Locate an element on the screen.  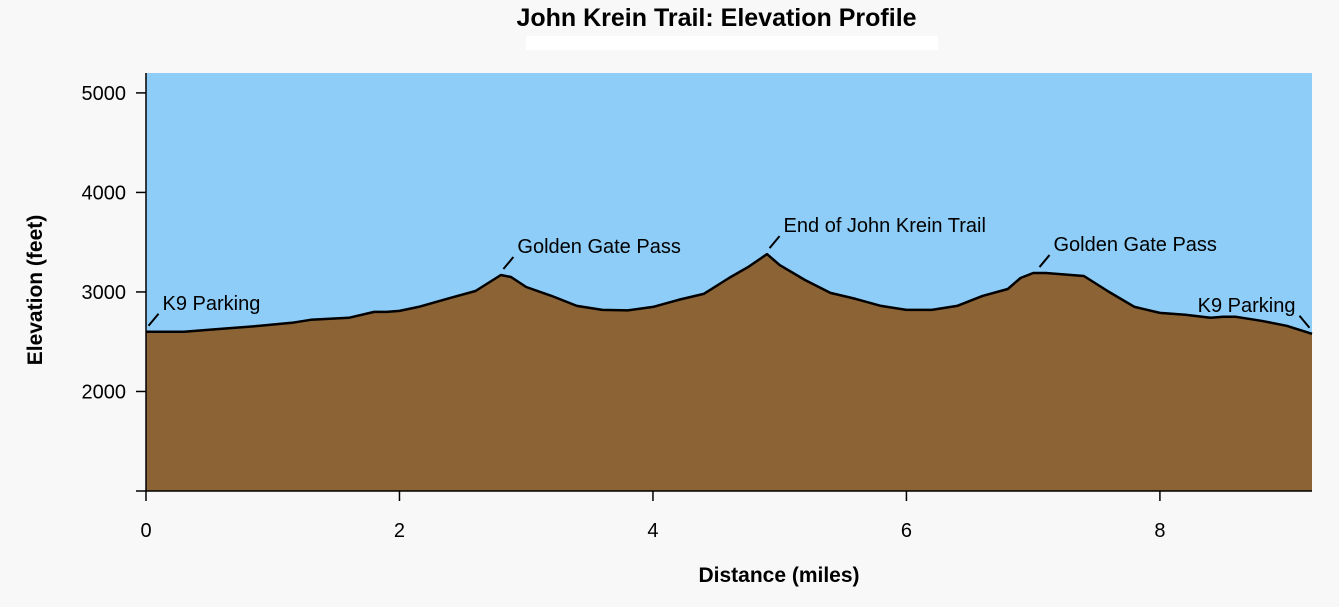
x-axis-ticks: 0 2 4 6 8 is located at coordinates (652, 516).